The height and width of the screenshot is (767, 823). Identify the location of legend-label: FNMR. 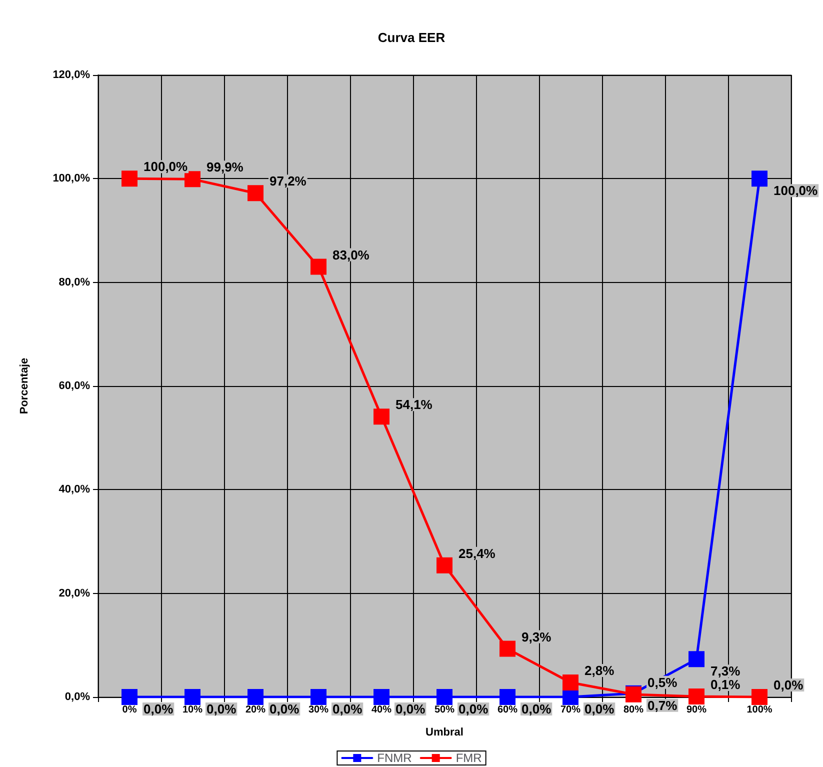
(394, 758).